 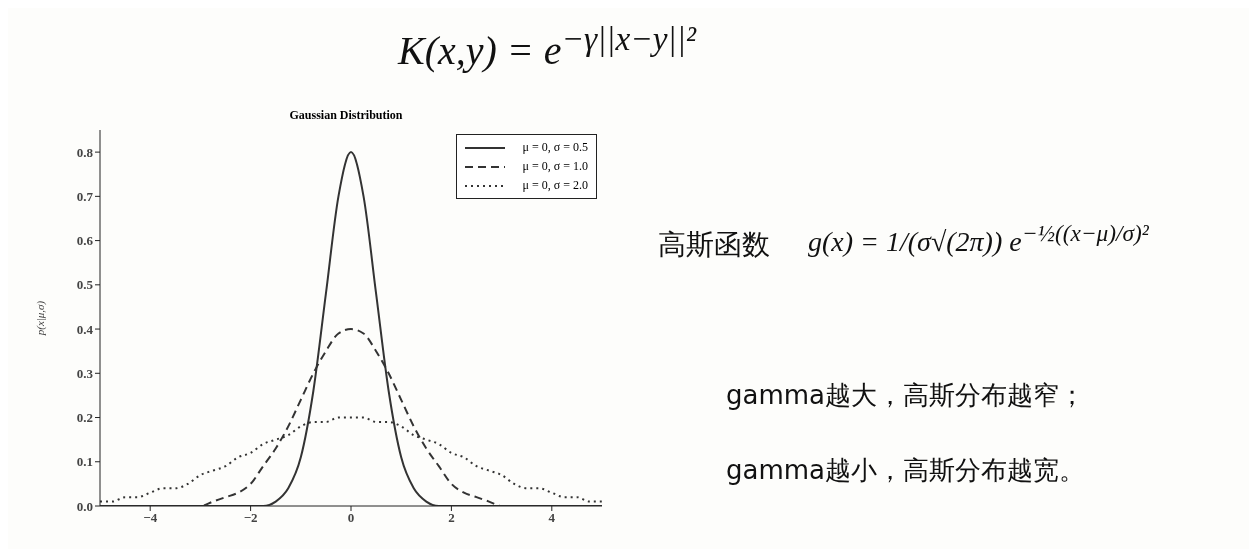 I want to click on text: 高斯函数, so click(x=714, y=245).